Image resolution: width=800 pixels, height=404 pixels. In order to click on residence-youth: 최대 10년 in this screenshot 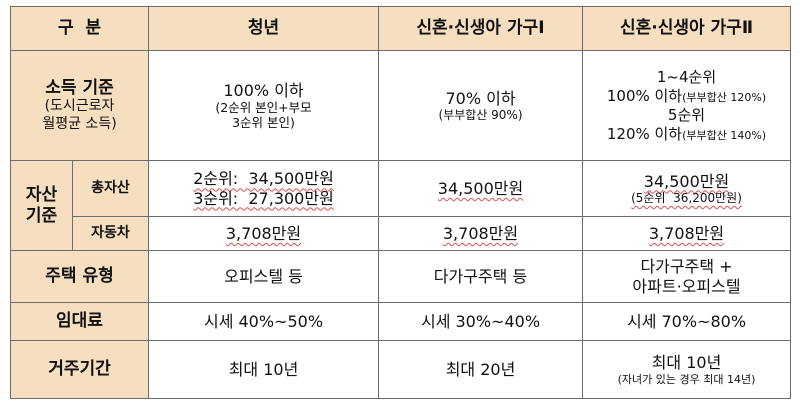, I will do `click(263, 369)`.